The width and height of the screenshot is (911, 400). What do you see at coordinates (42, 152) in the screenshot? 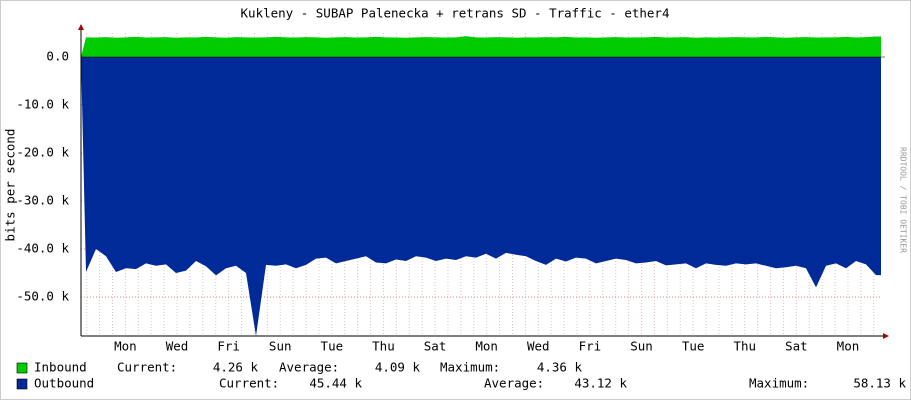
I see `y-tick-label: -20.0 k` at bounding box center [42, 152].